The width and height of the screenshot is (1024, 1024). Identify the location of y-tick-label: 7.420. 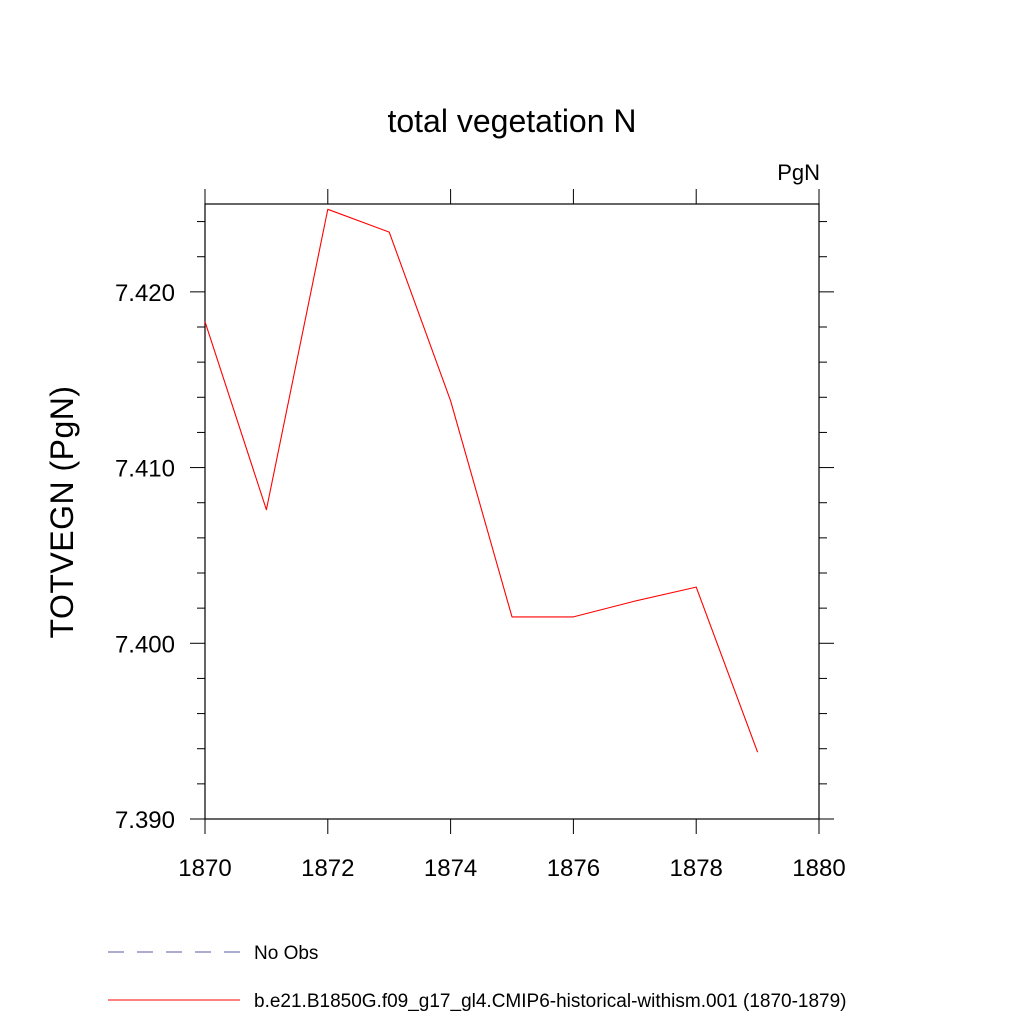
(145, 293).